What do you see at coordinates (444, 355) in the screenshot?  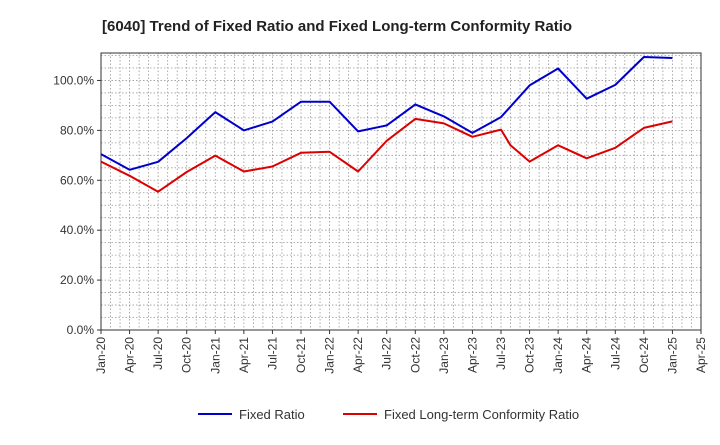 I see `x-tick-label: Jan-23` at bounding box center [444, 355].